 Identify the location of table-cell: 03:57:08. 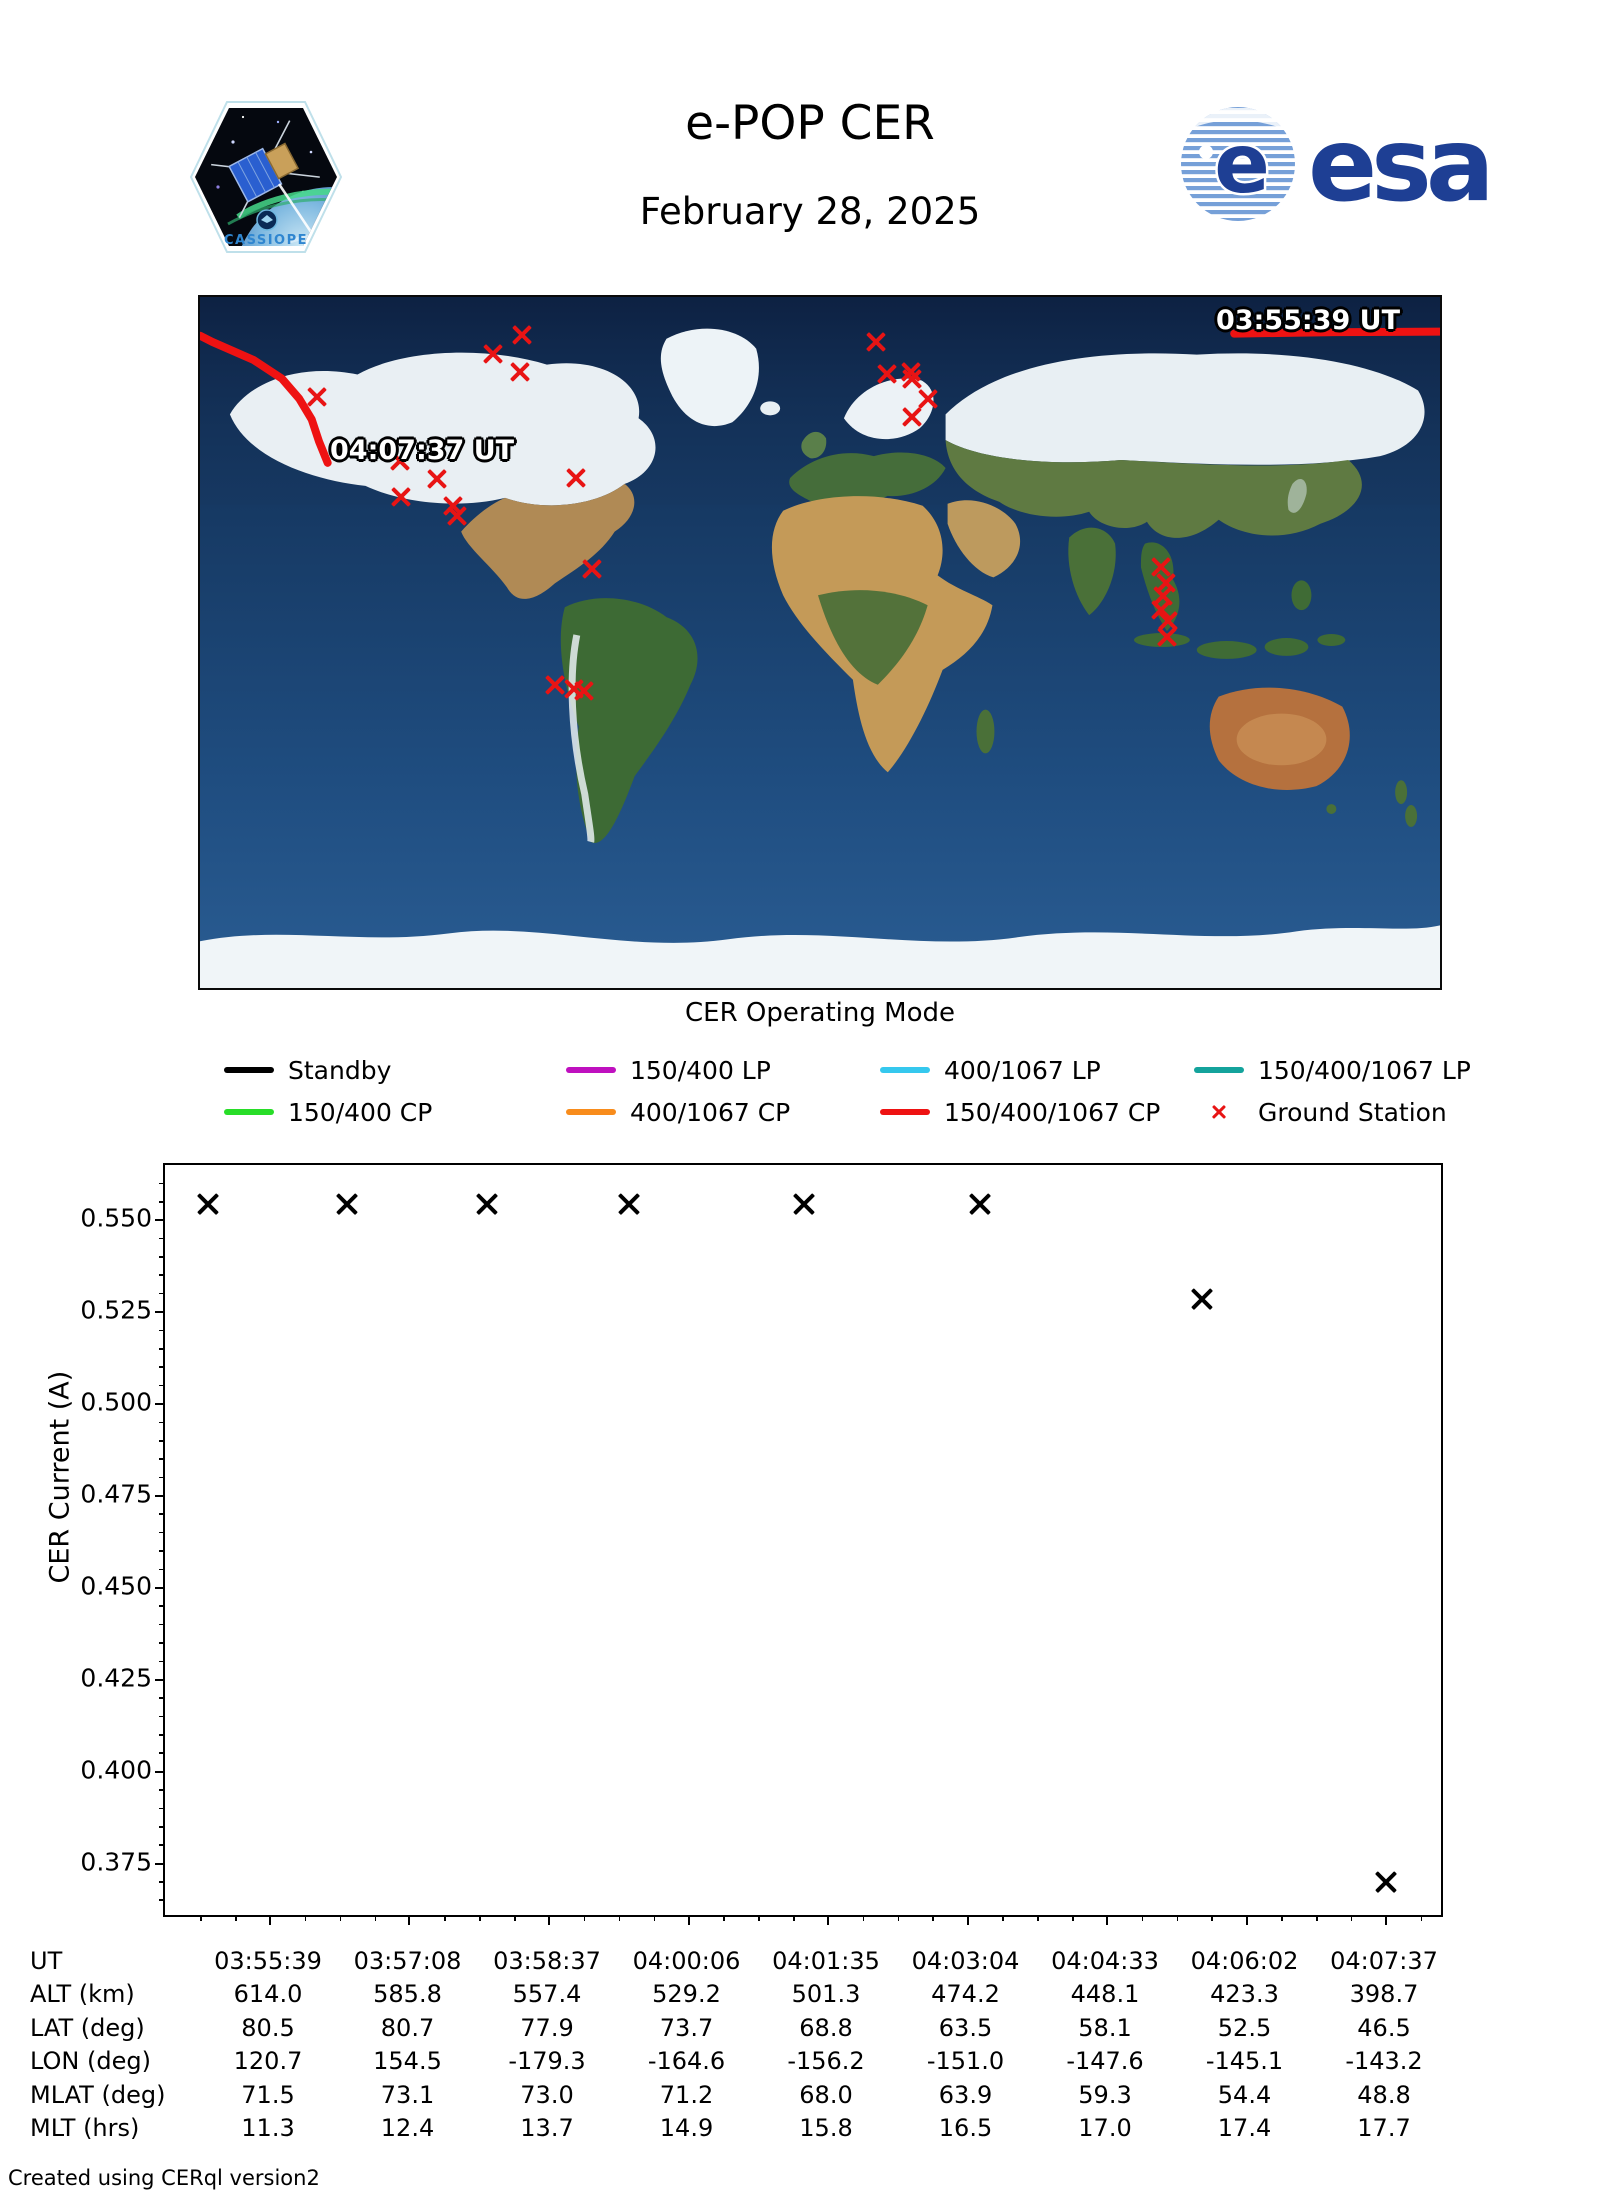
(407, 1961).